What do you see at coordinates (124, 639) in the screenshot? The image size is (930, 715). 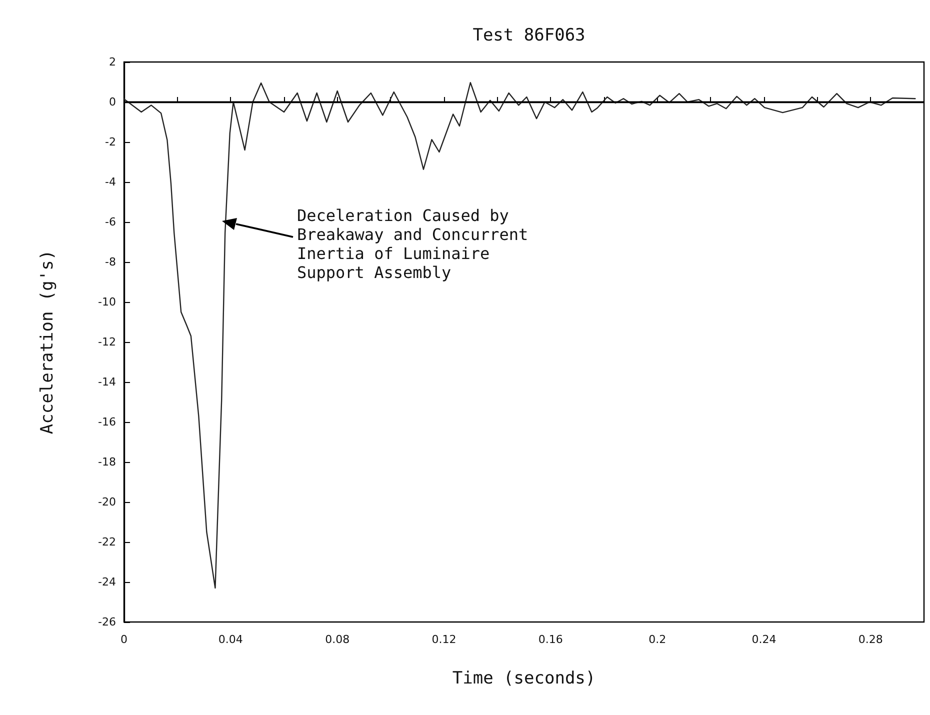 I see `x-tick-label: 0` at bounding box center [124, 639].